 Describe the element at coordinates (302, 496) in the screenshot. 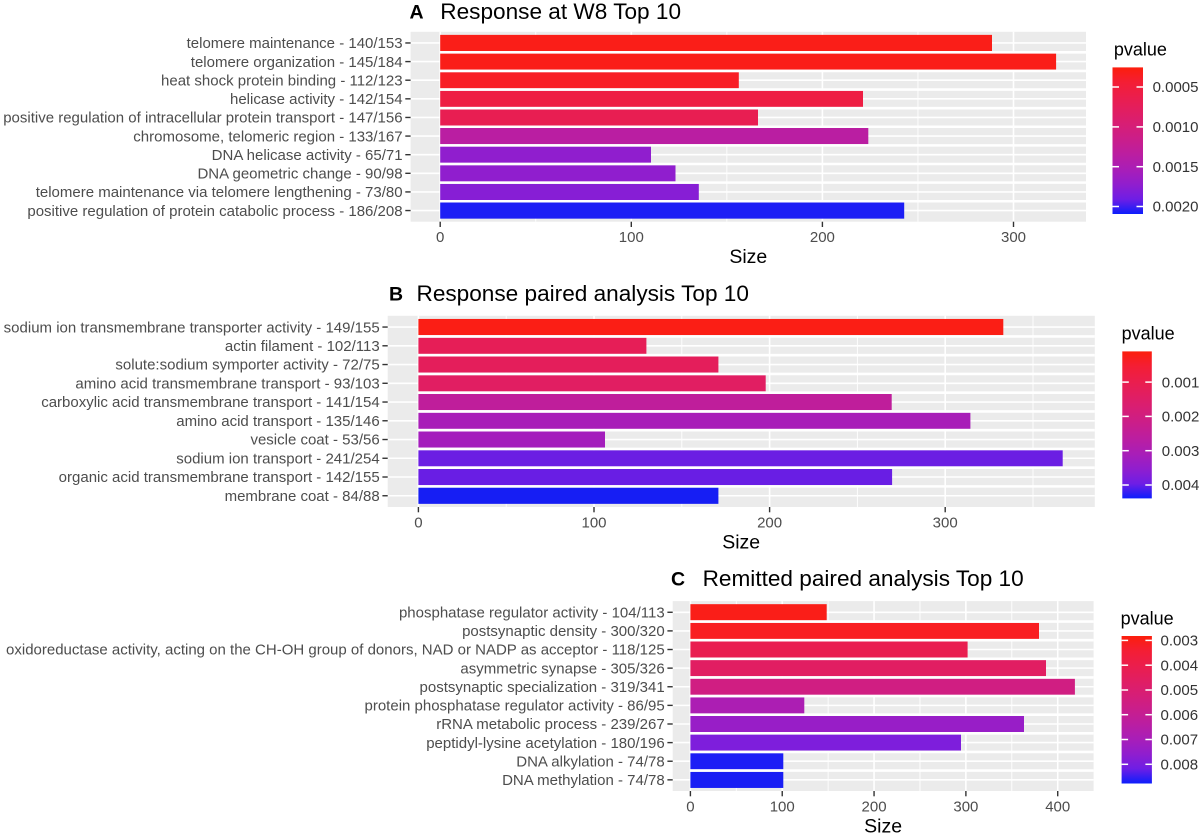

I see `svg-text: membrane coat - 84/88` at that location.